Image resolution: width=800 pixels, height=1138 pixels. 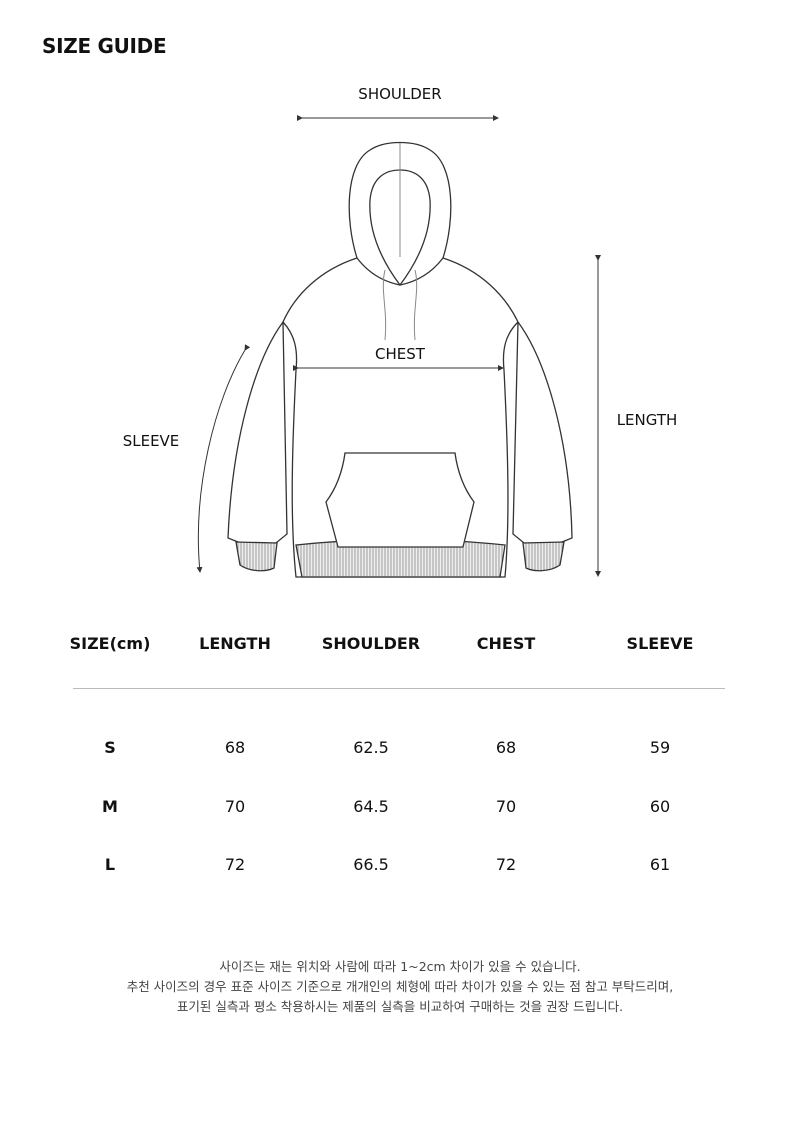 I want to click on shoulder-label: SHOULDER, so click(x=400, y=94).